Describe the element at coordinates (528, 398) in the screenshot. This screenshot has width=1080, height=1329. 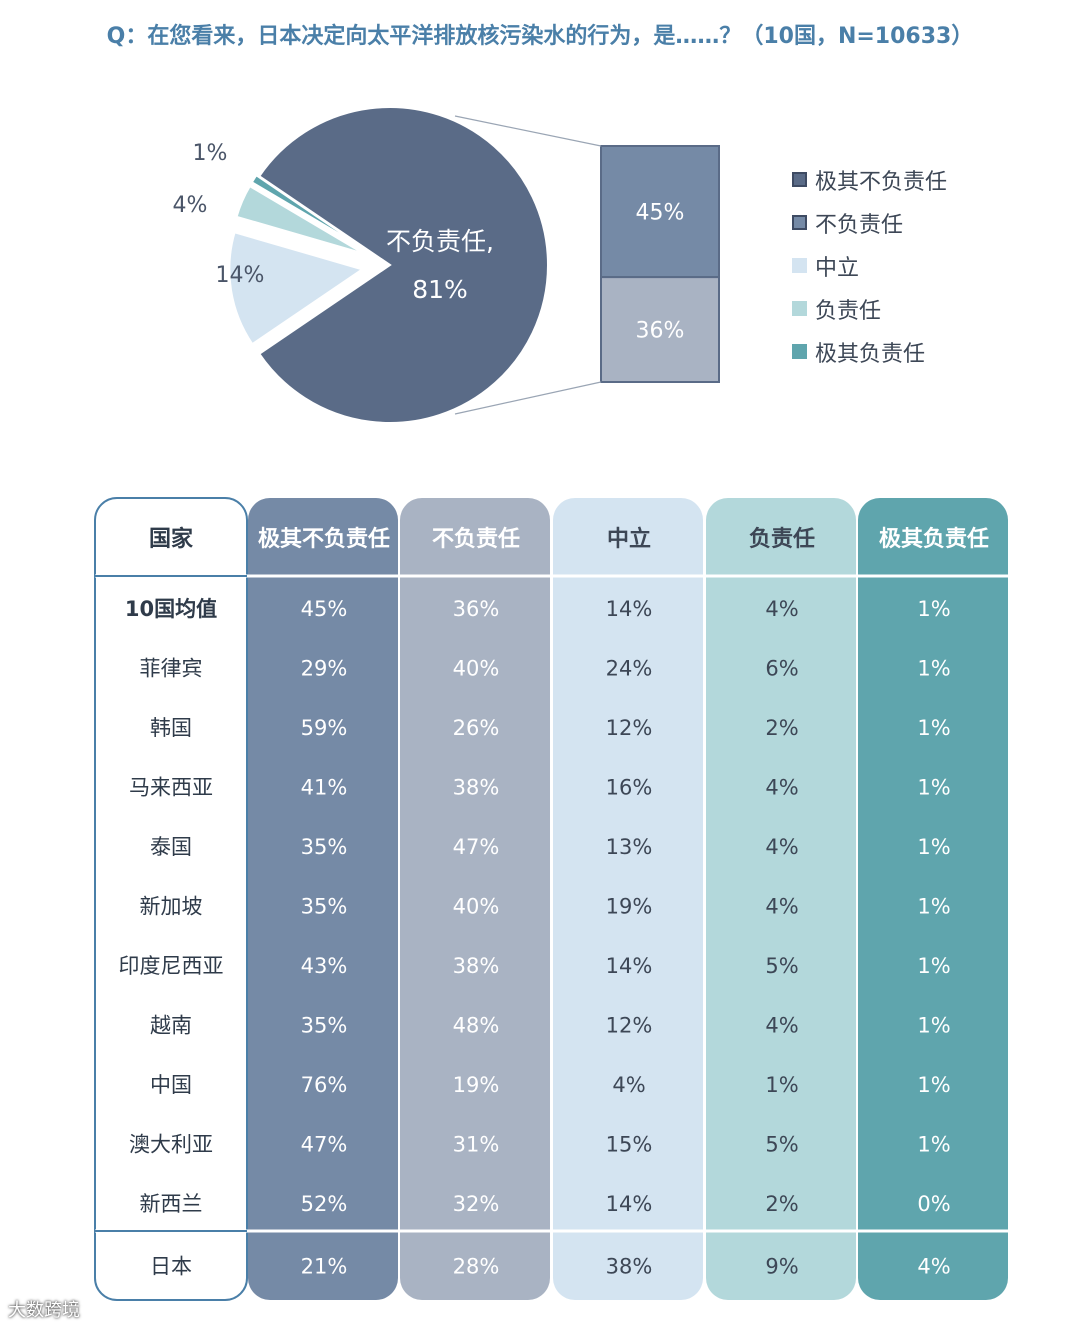
I see `connector-line-bottom` at that location.